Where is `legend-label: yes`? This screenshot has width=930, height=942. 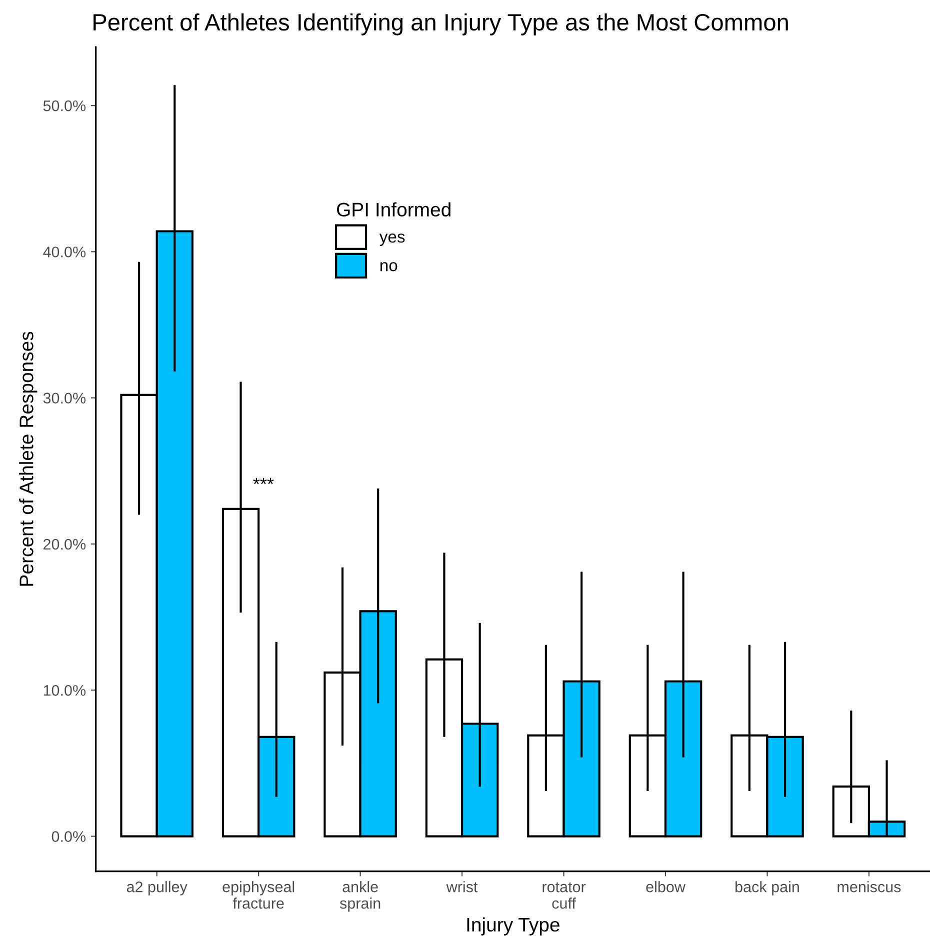
legend-label: yes is located at coordinates (392, 240).